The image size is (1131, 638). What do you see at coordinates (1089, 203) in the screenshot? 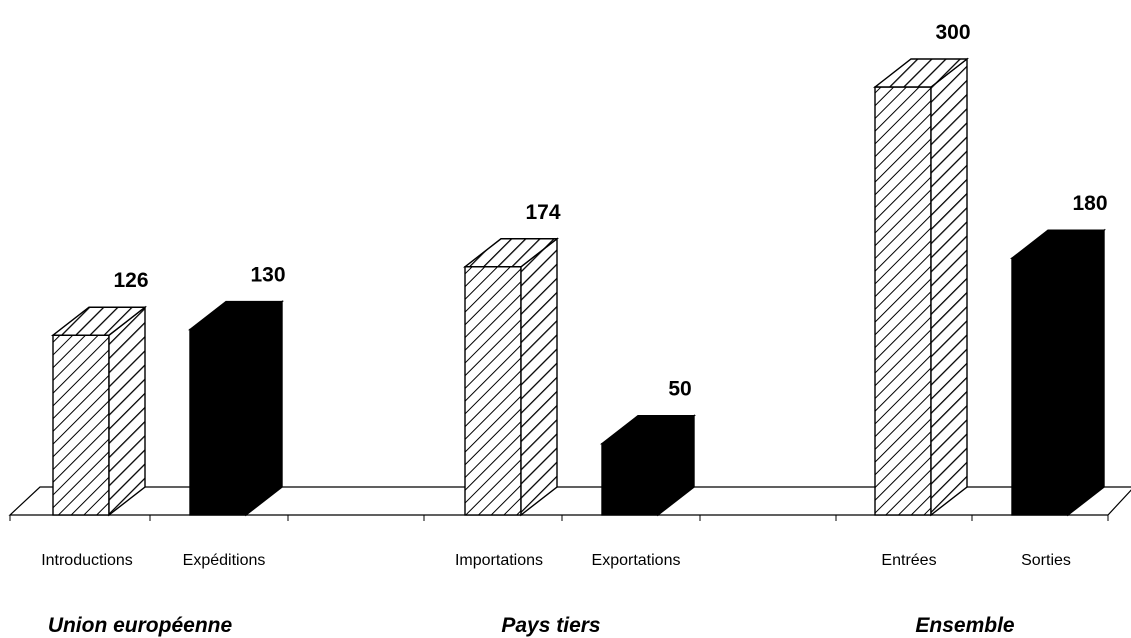
I see `bar-value-label: 180` at bounding box center [1089, 203].